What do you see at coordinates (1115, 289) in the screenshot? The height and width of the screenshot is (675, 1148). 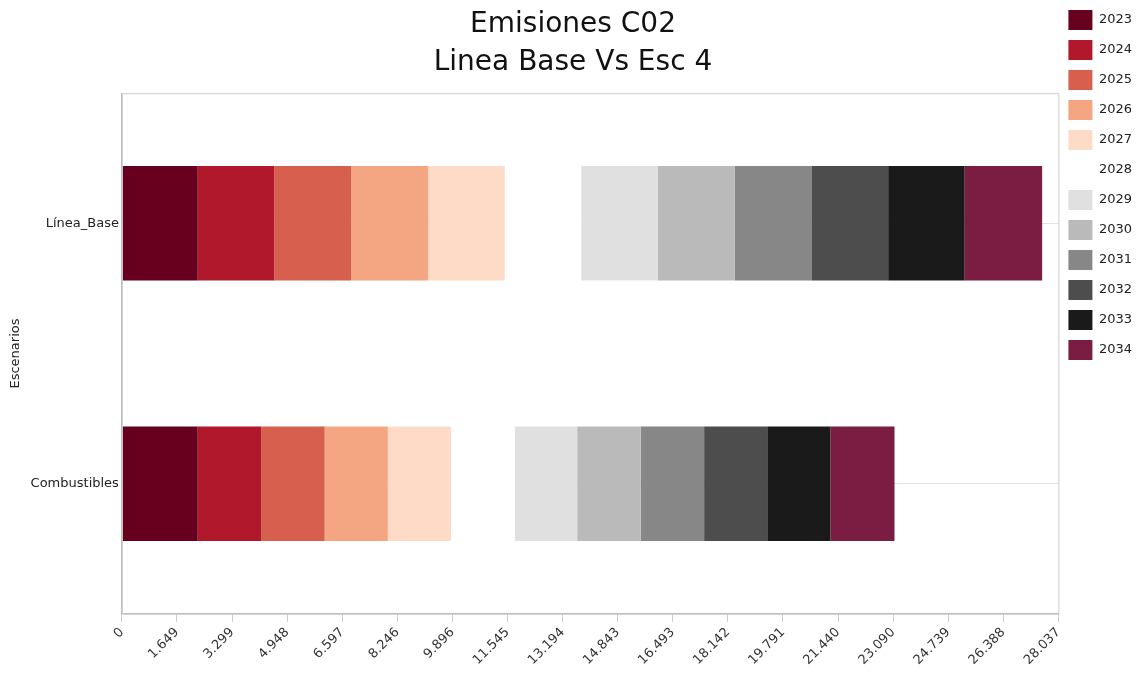 I see `legend-label: 2032` at bounding box center [1115, 289].